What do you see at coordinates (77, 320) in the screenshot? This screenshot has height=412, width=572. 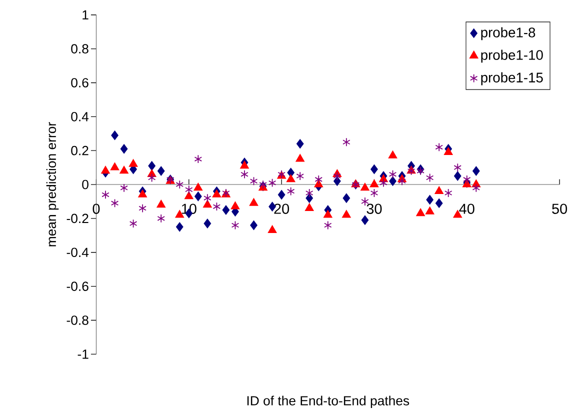 I see `y-tick-label: -0.8` at bounding box center [77, 320].